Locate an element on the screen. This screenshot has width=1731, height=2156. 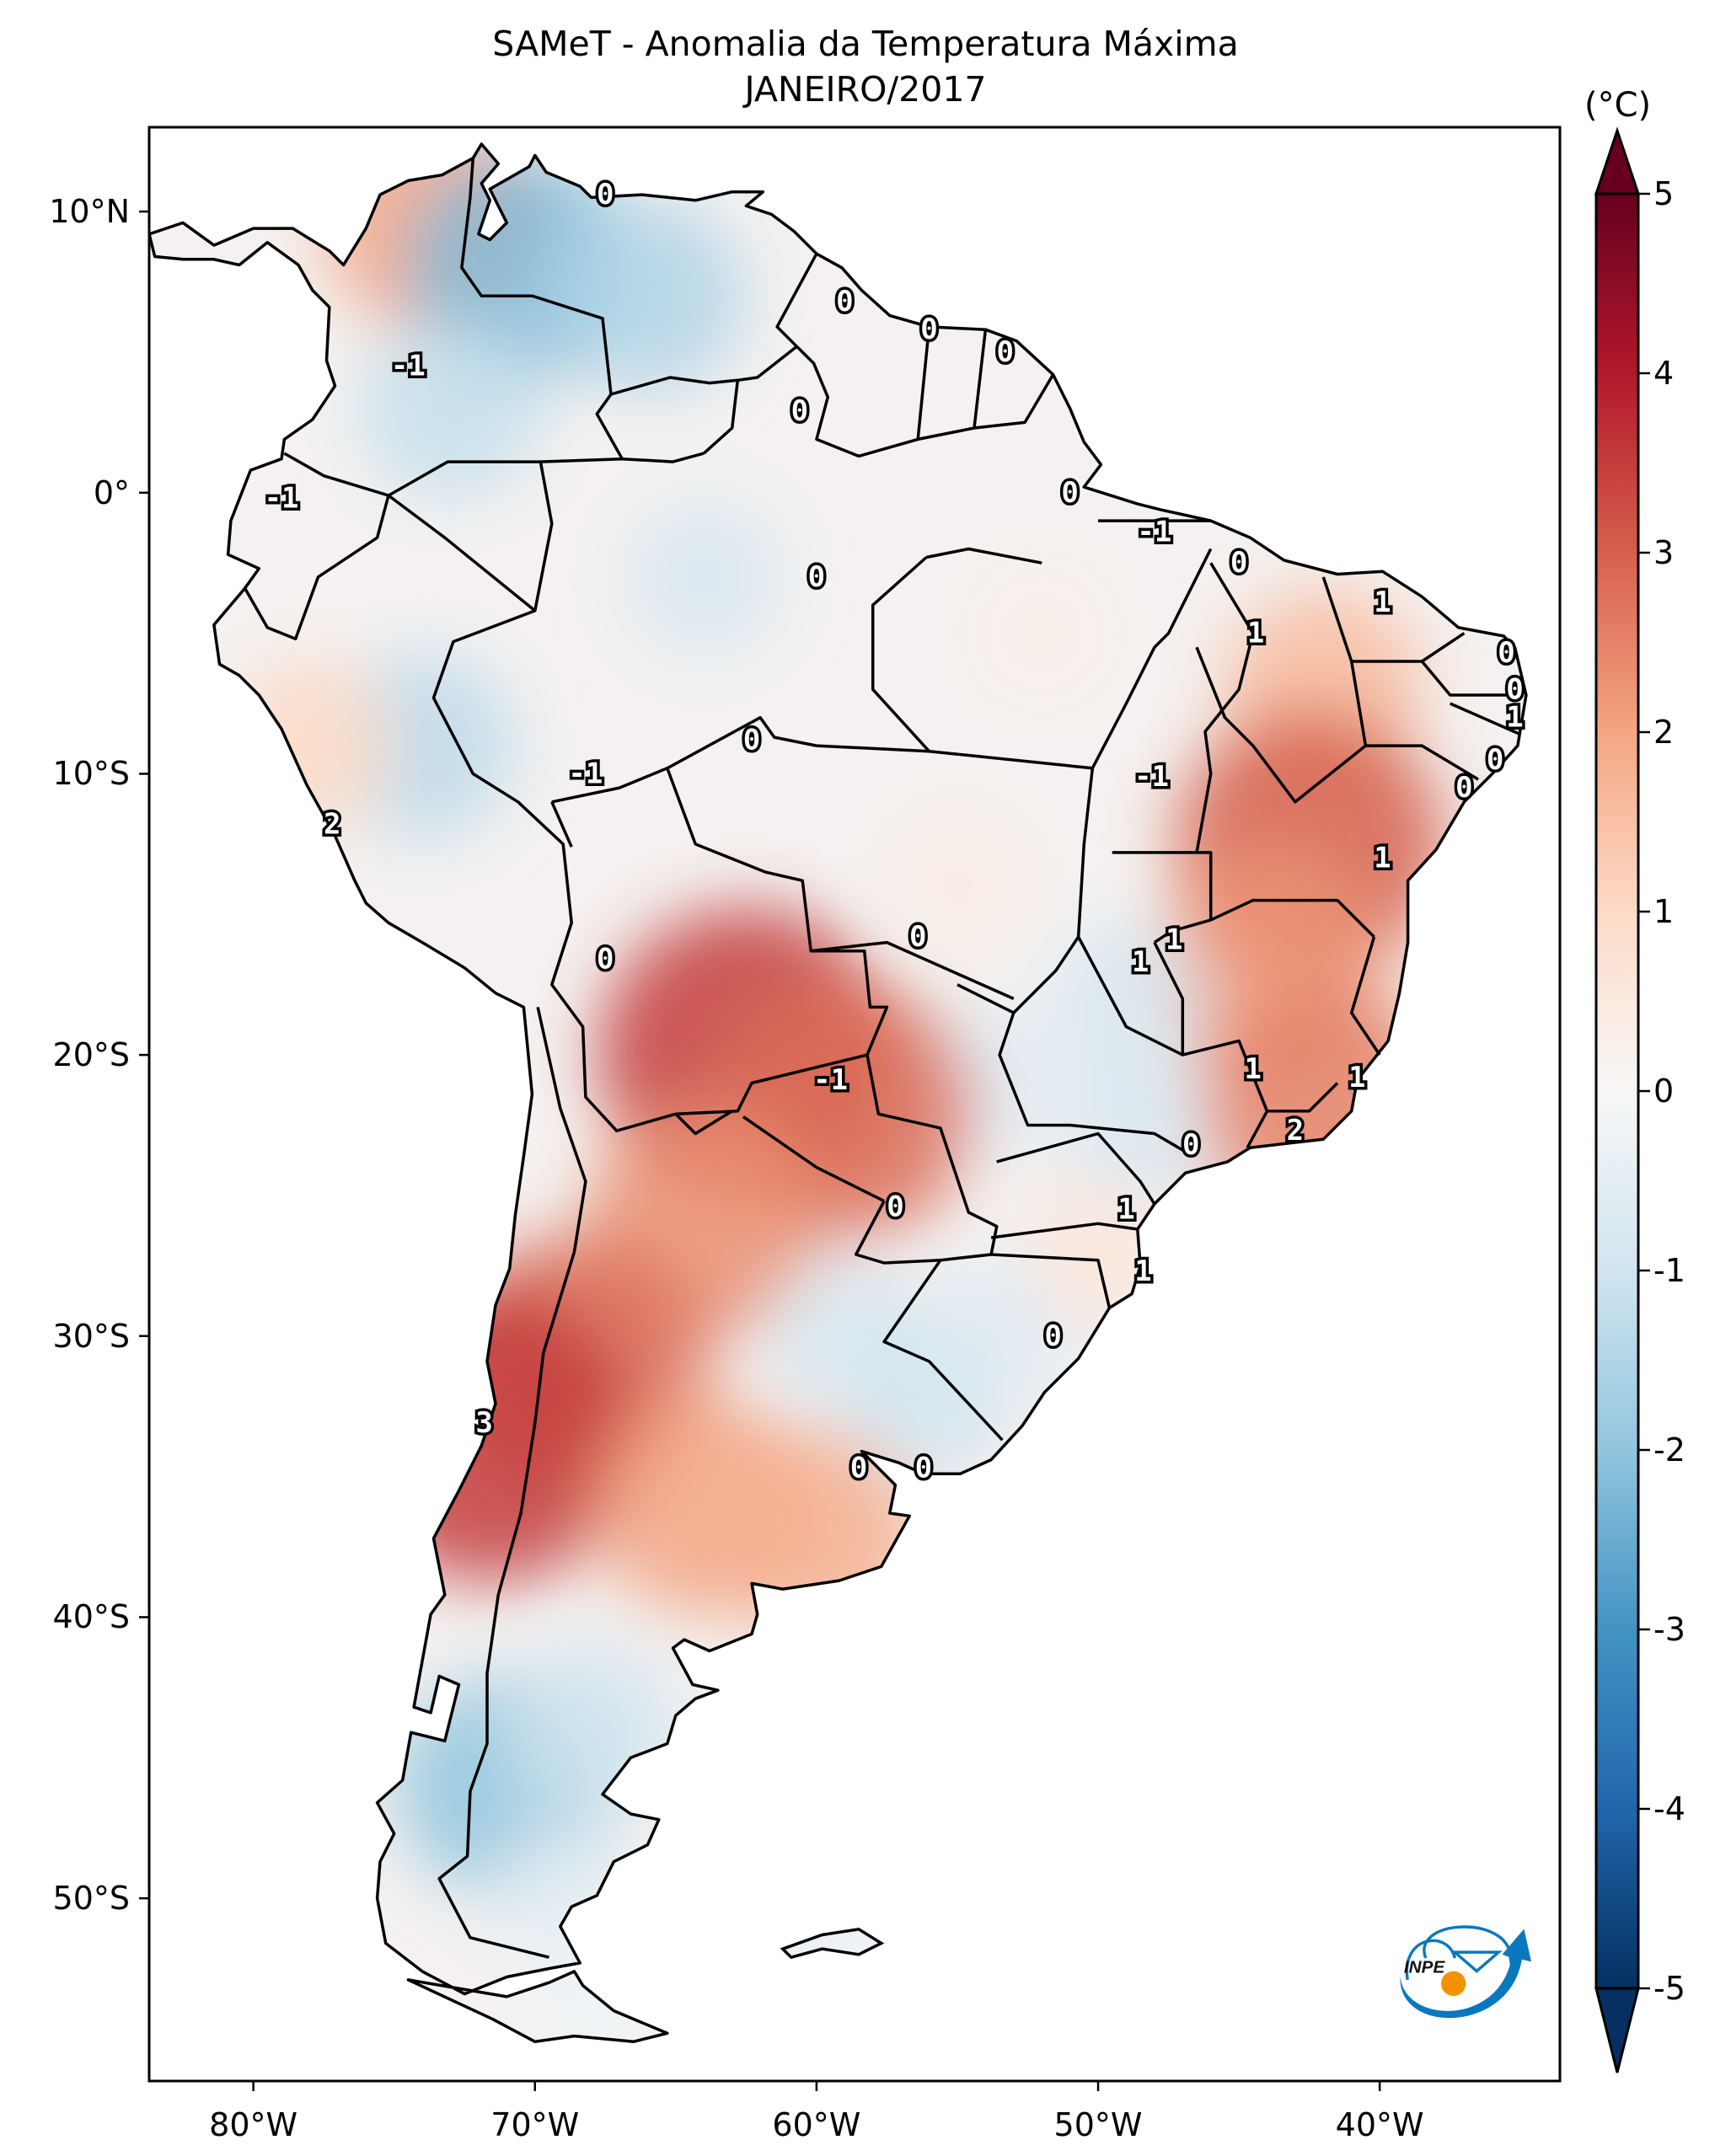
colorbar-tick-label: -5 is located at coordinates (1669, 1988).